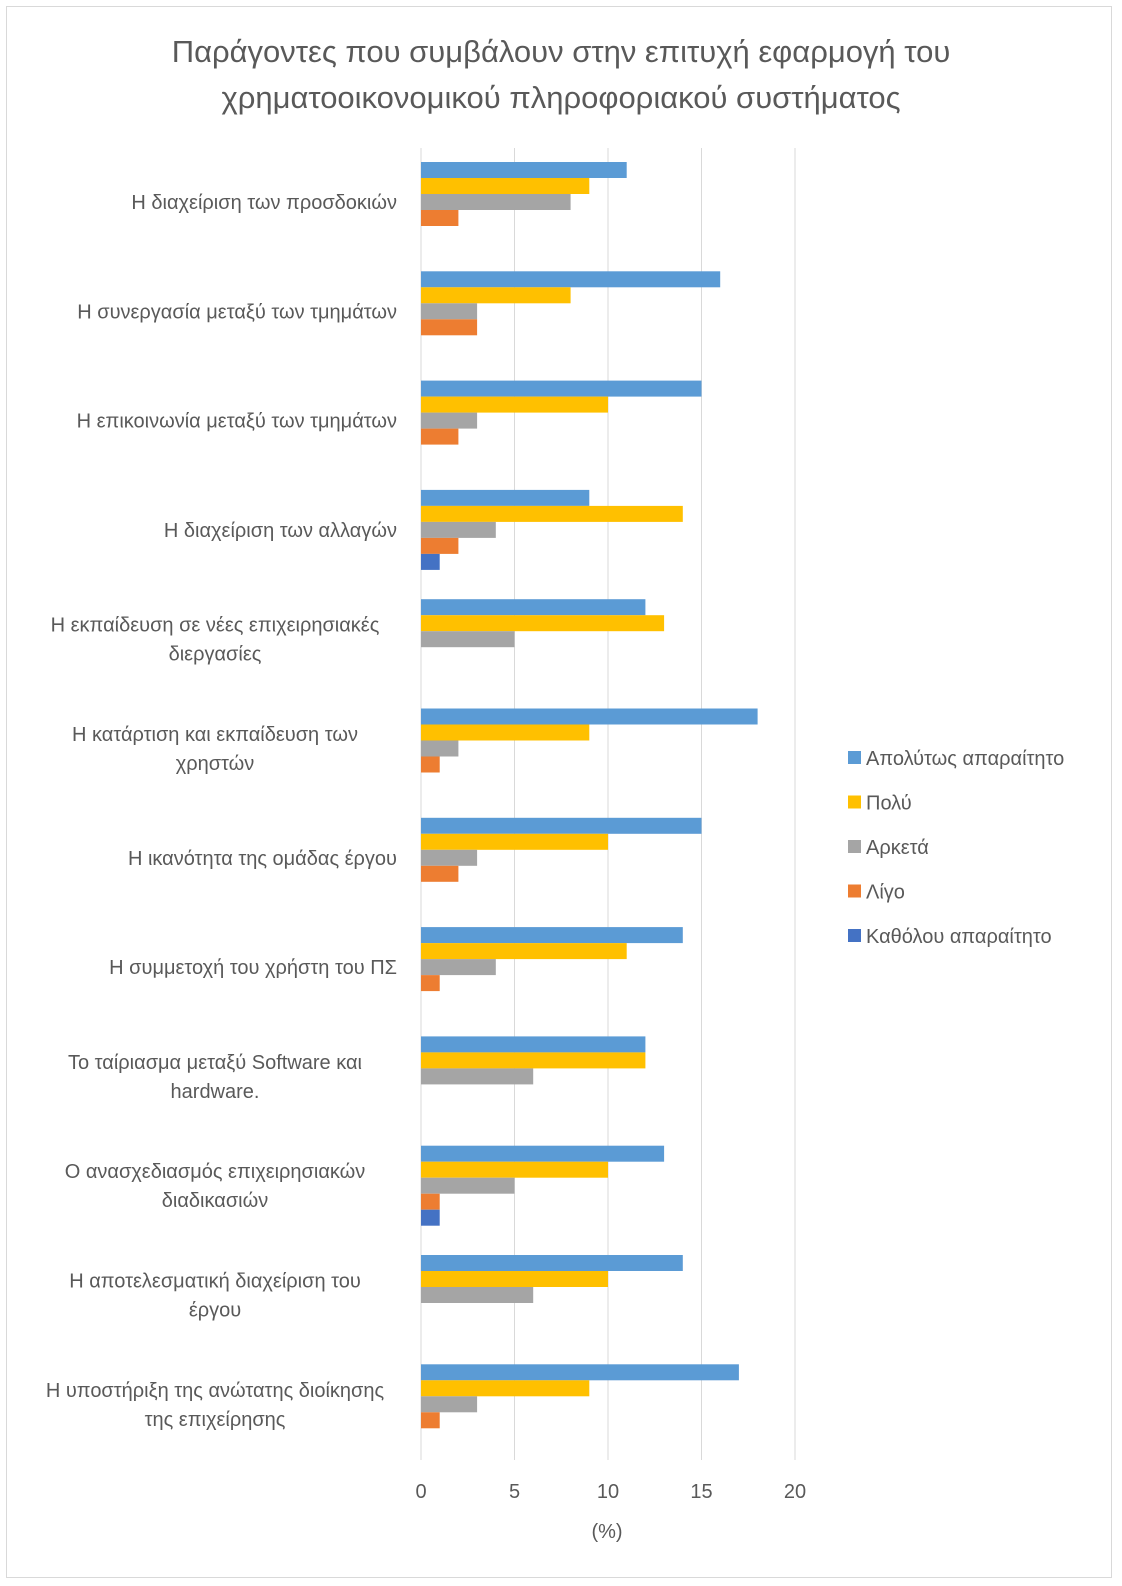 Image resolution: width=1122 pixels, height=1586 pixels. What do you see at coordinates (215, 1092) in the screenshot?
I see `category-label: hardware.` at bounding box center [215, 1092].